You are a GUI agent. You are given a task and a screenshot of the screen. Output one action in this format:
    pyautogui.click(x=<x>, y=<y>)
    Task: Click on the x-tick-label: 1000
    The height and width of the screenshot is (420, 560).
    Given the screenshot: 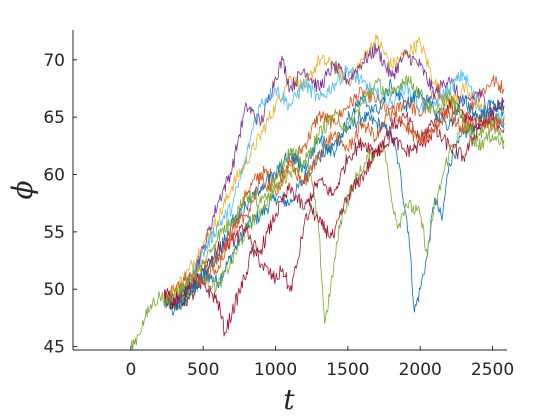 What is the action you would take?
    pyautogui.click(x=275, y=370)
    